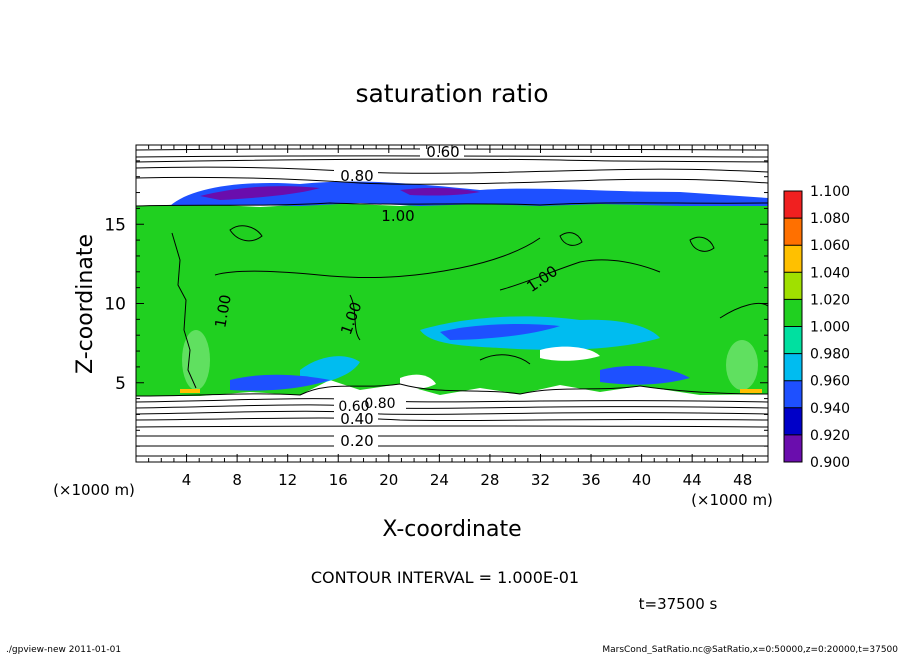 Image resolution: width=904 pixels, height=654 pixels. Describe the element at coordinates (115, 305) in the screenshot. I see `y-tick-label: 10` at that location.